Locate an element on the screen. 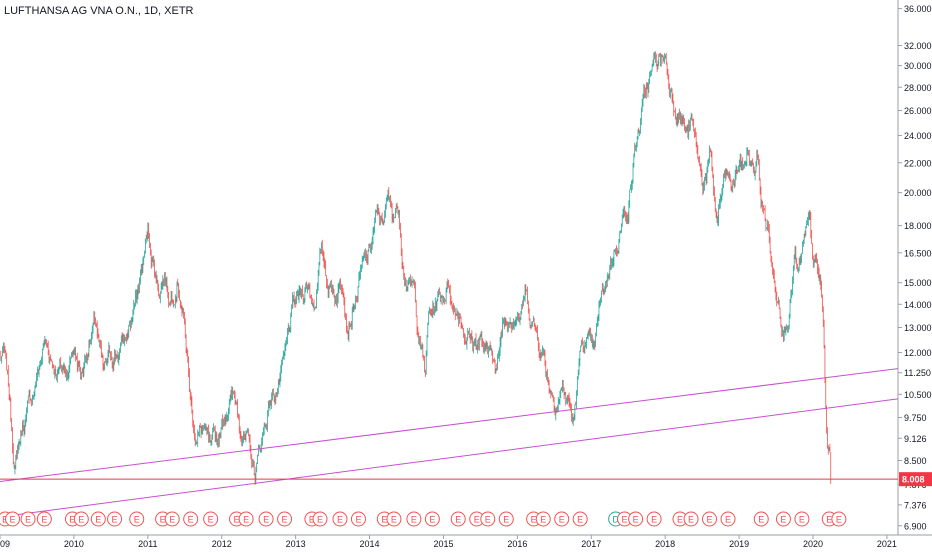 The height and width of the screenshot is (555, 932). x-tick-label: 2009 is located at coordinates (5, 544).